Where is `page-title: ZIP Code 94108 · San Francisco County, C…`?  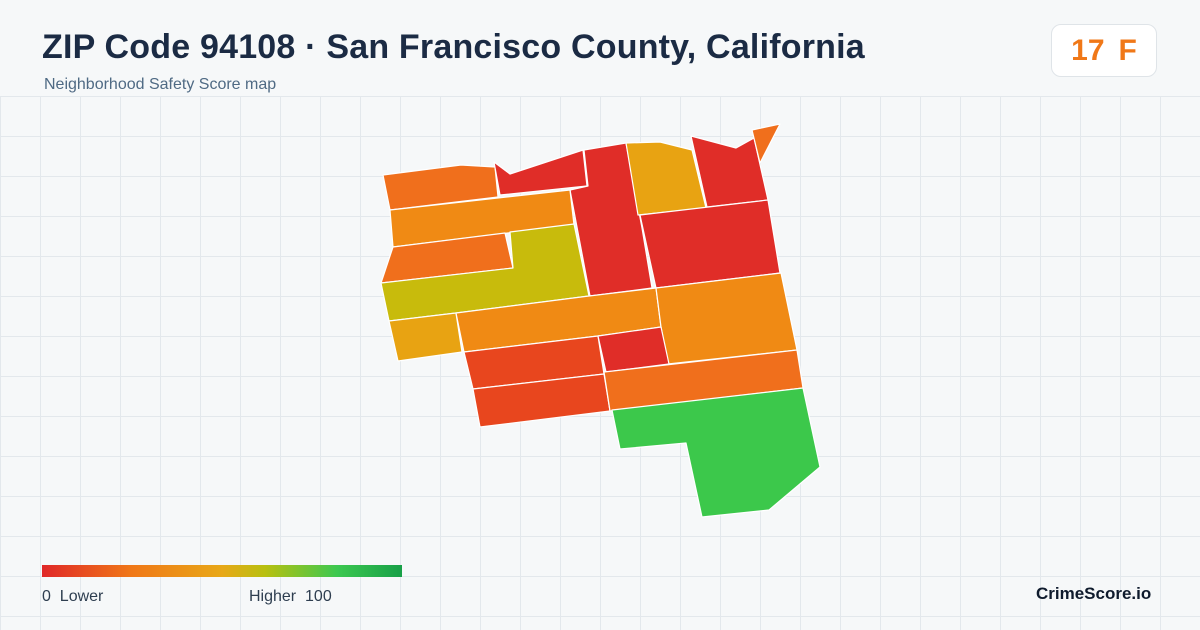 page-title: ZIP Code 94108 · San Francisco County, C… is located at coordinates (453, 47).